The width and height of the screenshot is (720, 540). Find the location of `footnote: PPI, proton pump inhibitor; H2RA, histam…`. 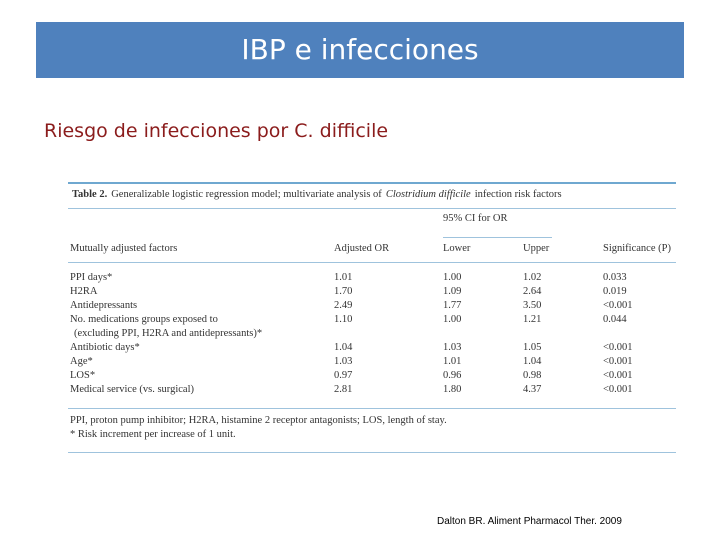

footnote: PPI, proton pump inhibitor; H2RA, histam… is located at coordinates (258, 420).